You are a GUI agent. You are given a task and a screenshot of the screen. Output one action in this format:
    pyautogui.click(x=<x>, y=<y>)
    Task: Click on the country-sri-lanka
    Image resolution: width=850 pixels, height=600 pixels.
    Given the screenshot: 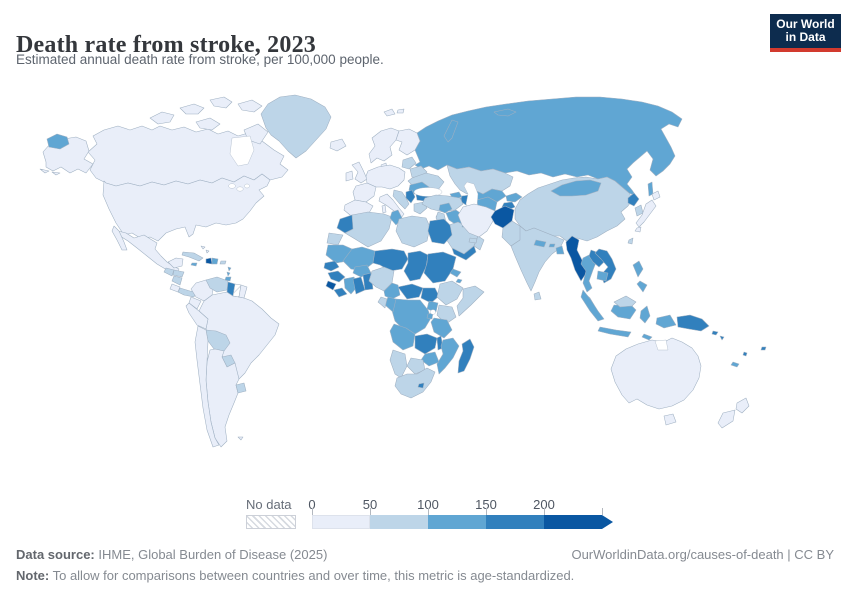 What is the action you would take?
    pyautogui.click(x=537, y=296)
    